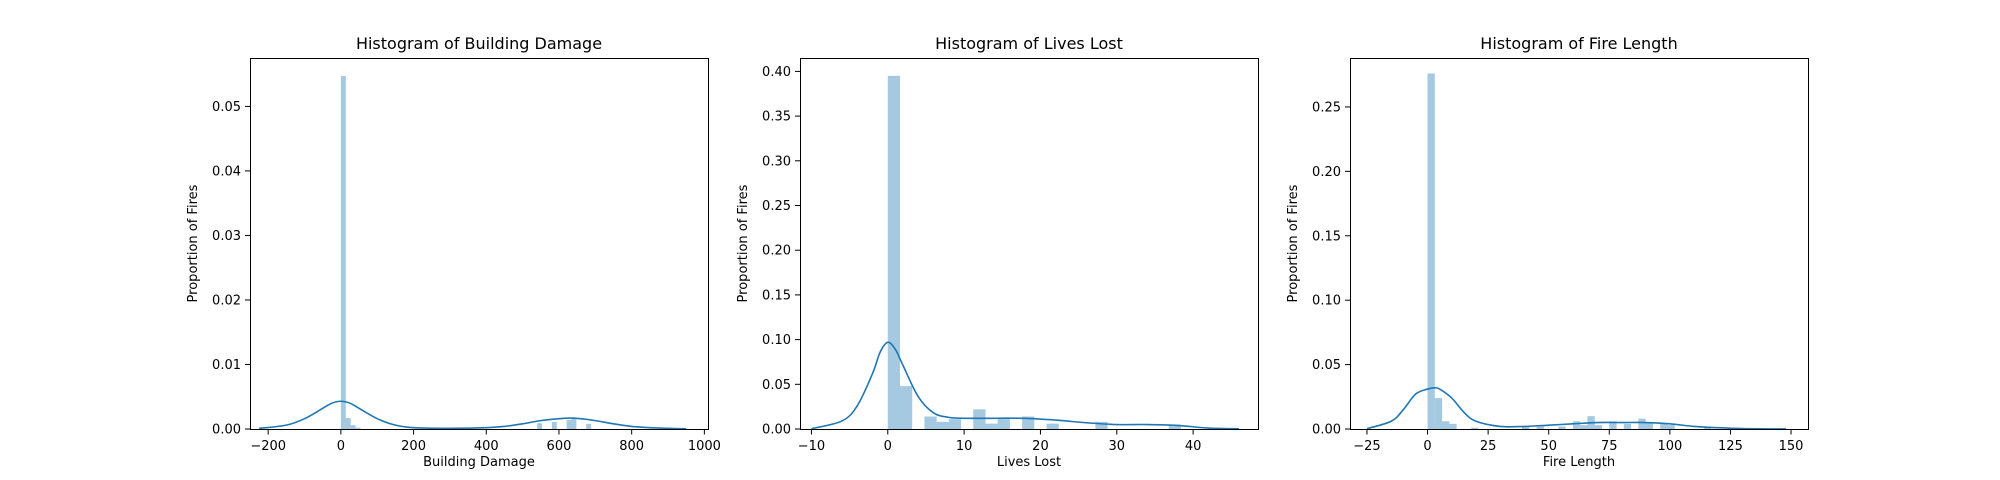 Image resolution: width=2000 pixels, height=480 pixels. I want to click on y-tick-label: 0.40, so click(776, 72).